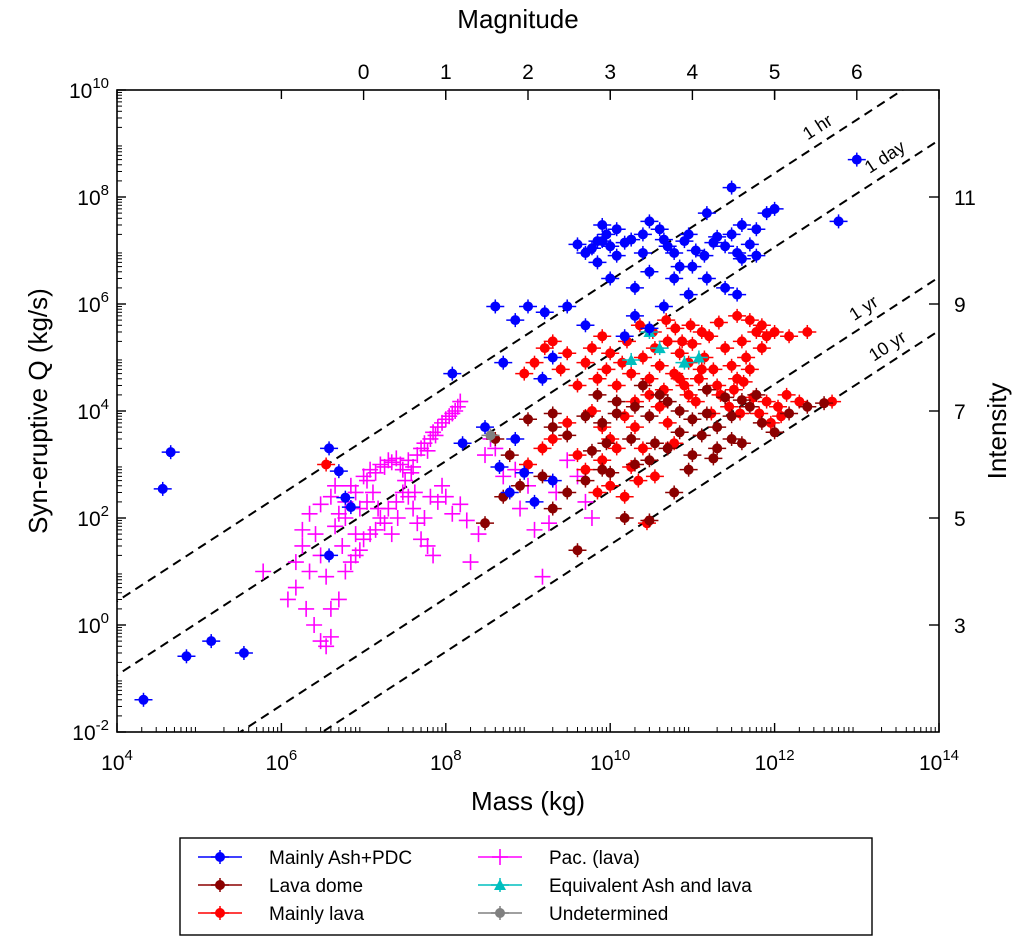 The height and width of the screenshot is (942, 1024). Describe the element at coordinates (446, 72) in the screenshot. I see `magnitude-tick-label: 1` at that location.